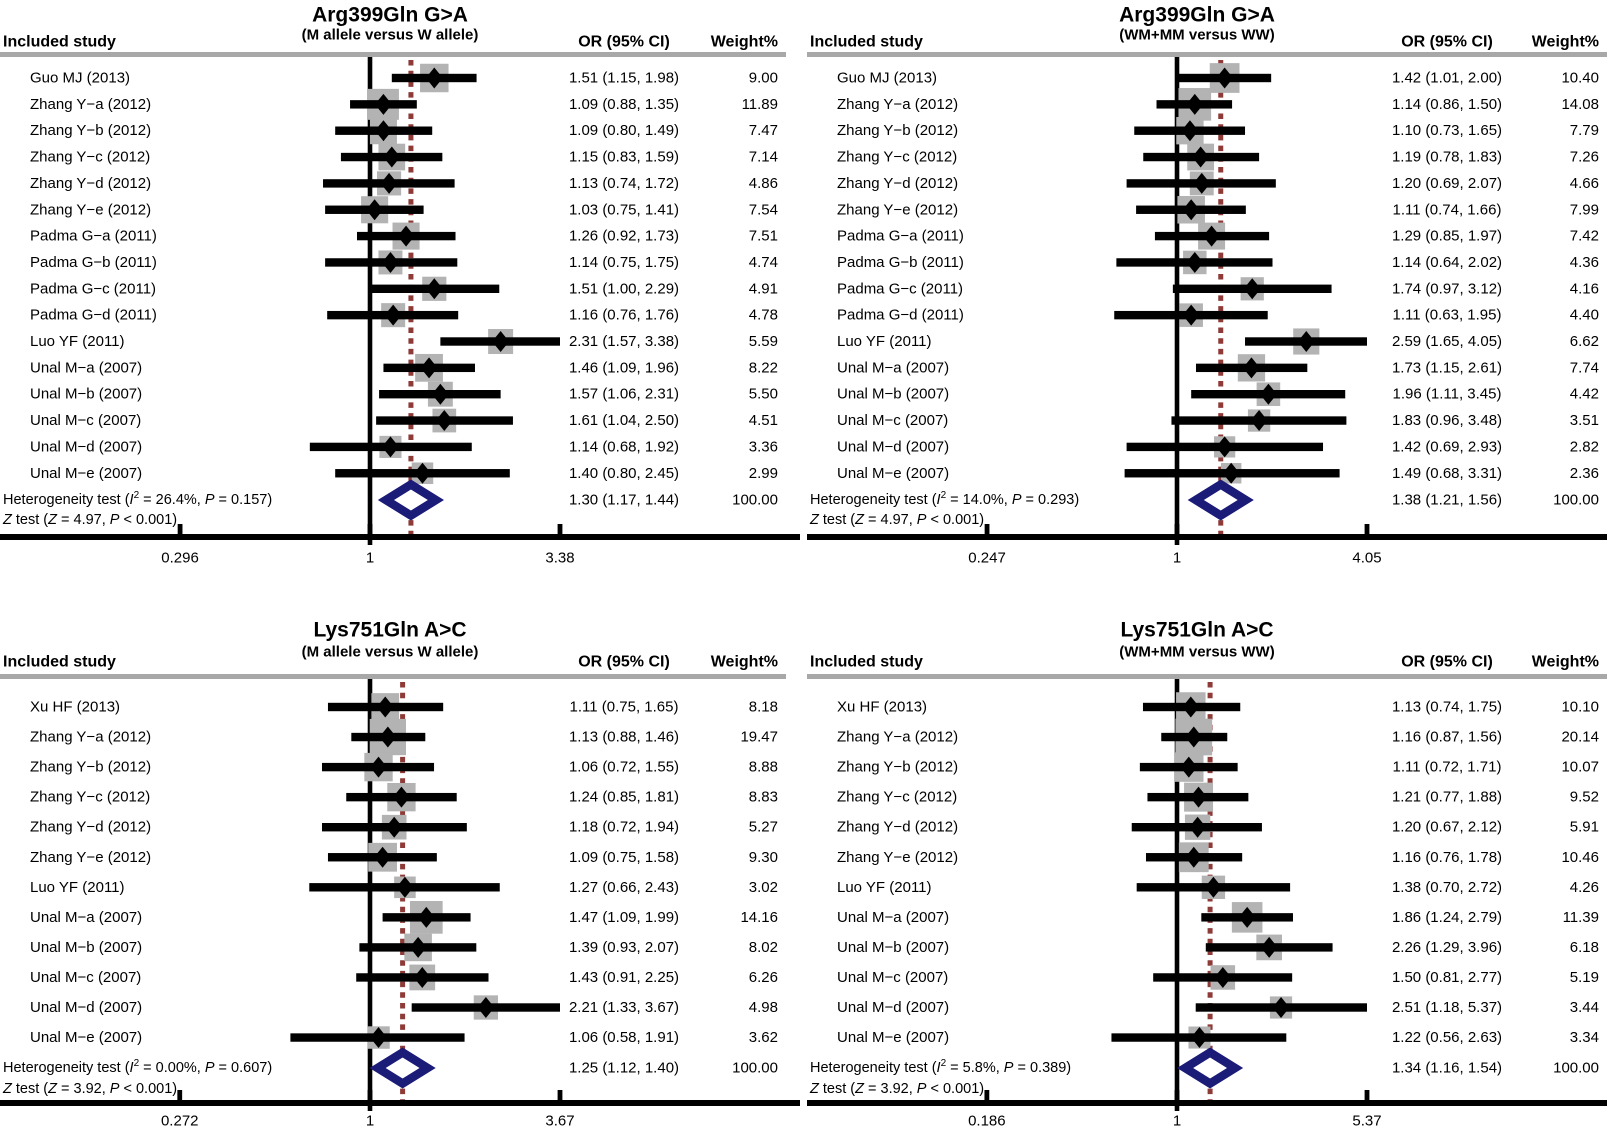  I want to click on or-ci-value: 1.22 (0.56, 2.63), so click(1447, 1037).